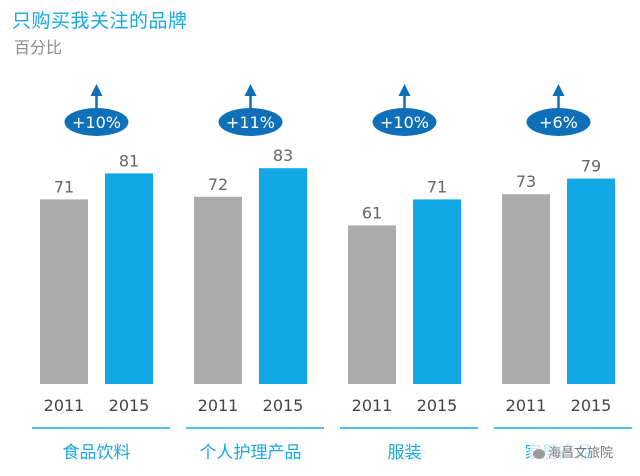  What do you see at coordinates (100, 21) in the screenshot?
I see `chart-title: 只购买我关注的品牌` at bounding box center [100, 21].